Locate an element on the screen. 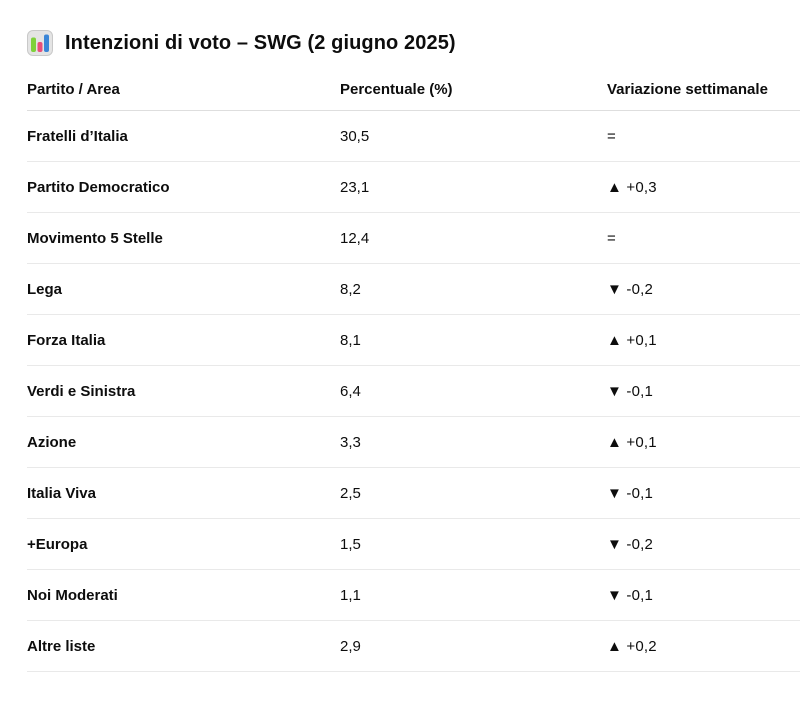 This screenshot has width=800, height=701. table-row: Verdi e Sinistra 6,4 ▼ -0,1 is located at coordinates (413, 391).